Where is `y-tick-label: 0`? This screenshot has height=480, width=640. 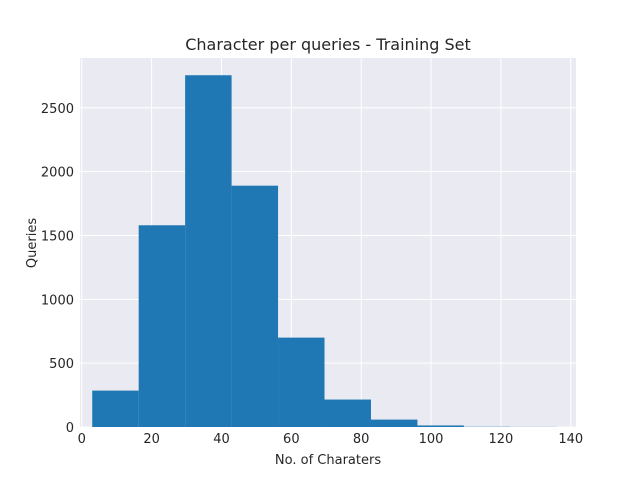 y-tick-label: 0 is located at coordinates (70, 428).